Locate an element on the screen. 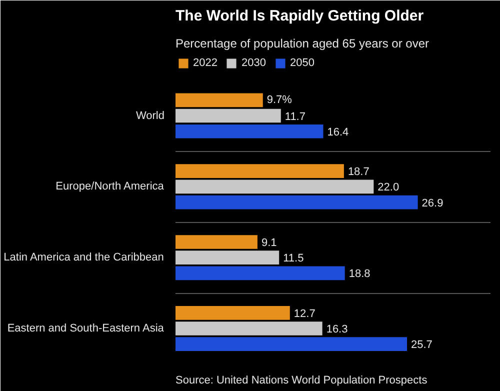 Image resolution: width=500 pixels, height=391 pixels. data-label: 16.3 is located at coordinates (337, 330).